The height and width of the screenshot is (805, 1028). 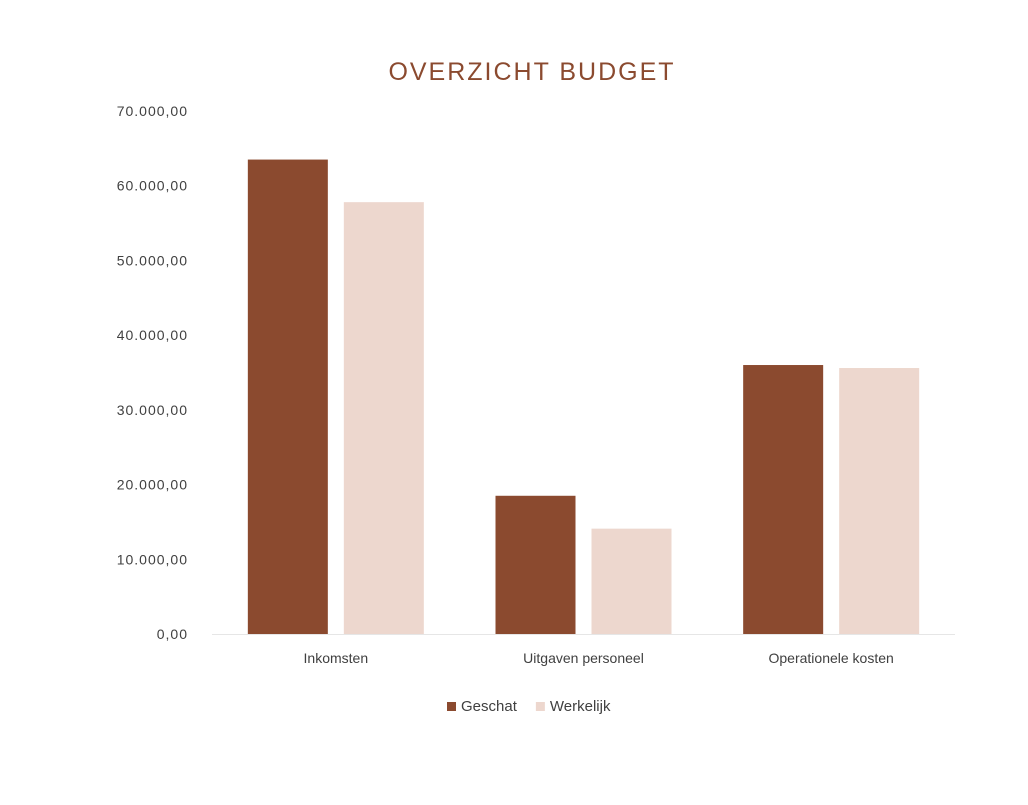 What do you see at coordinates (152, 186) in the screenshot?
I see `y-tick-label: 60.000,00` at bounding box center [152, 186].